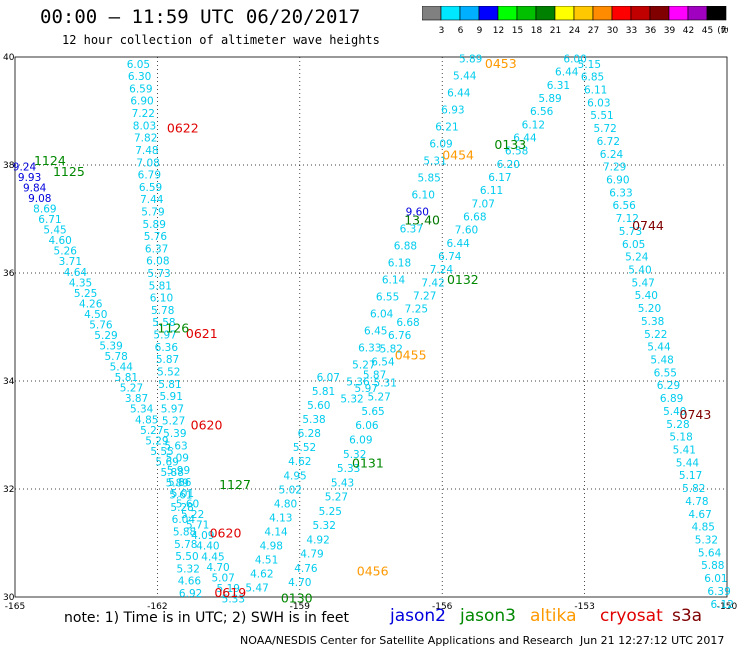 Image resolution: width=740 pixels, height=650 pixels. I want to click on swh-value: 5.72, so click(604, 129).